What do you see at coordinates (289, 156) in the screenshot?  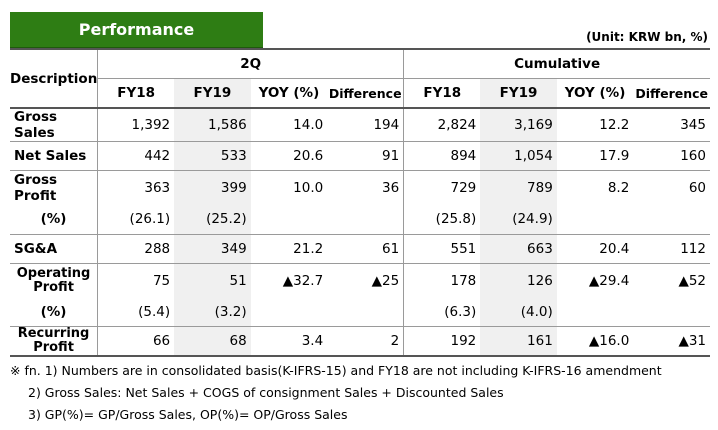 I see `cell: 20.6` at bounding box center [289, 156].